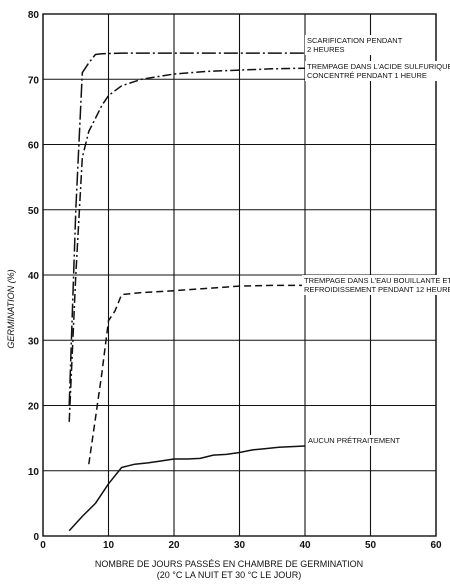 This screenshot has height=588, width=450. What do you see at coordinates (326, 49) in the screenshot?
I see `series-annotation-1: 2 HEURES` at bounding box center [326, 49].